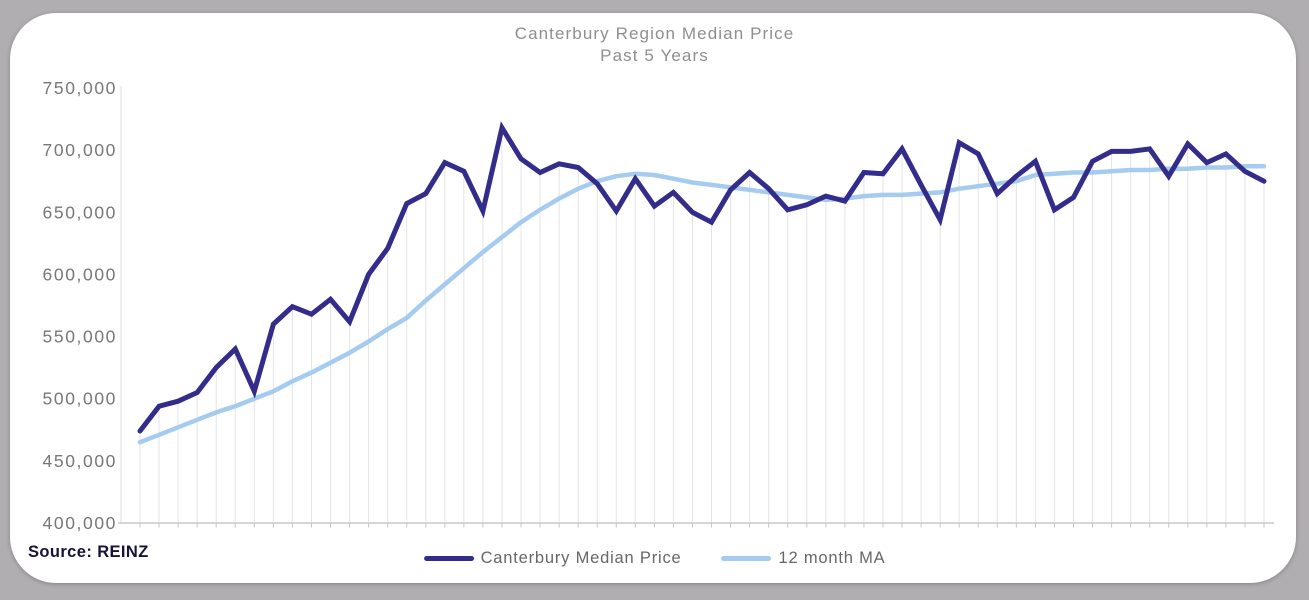 This screenshot has width=1309, height=600. I want to click on median-price-line-swatch, so click(448, 558).